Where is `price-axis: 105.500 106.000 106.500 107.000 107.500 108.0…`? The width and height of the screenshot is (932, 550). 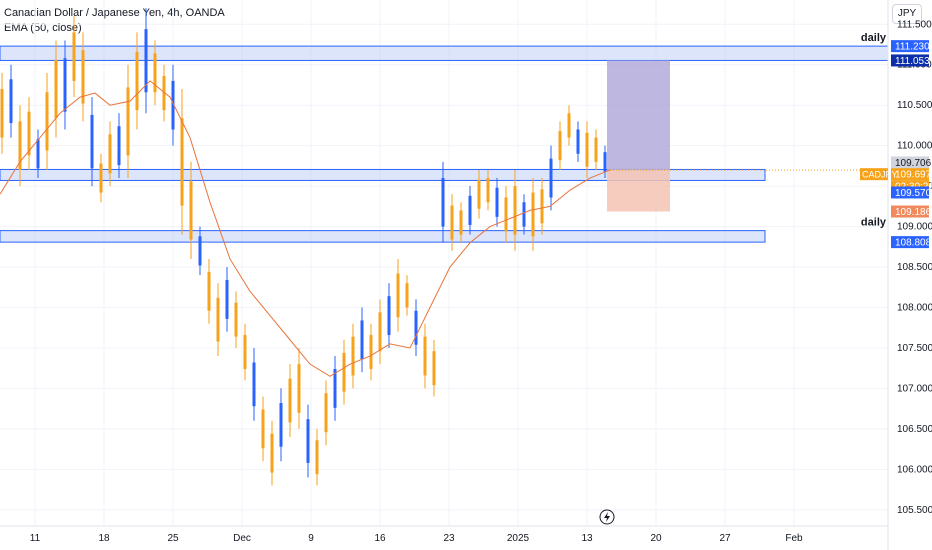
price-axis: 105.500 106.000 106.500 107.000 107.500 108.0… is located at coordinates (914, 267).